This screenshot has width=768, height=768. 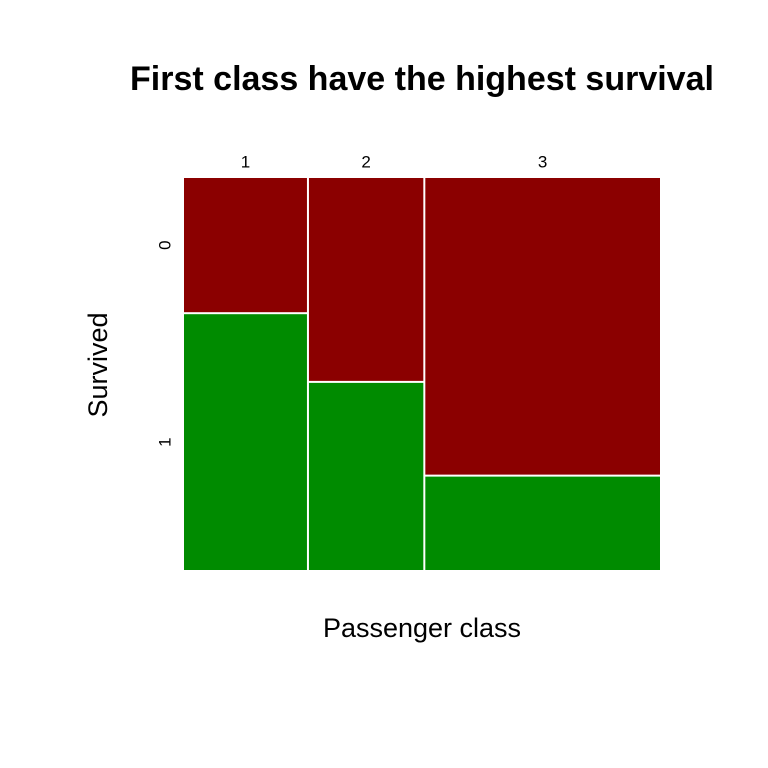 I want to click on row-label: 1, so click(x=164, y=441).